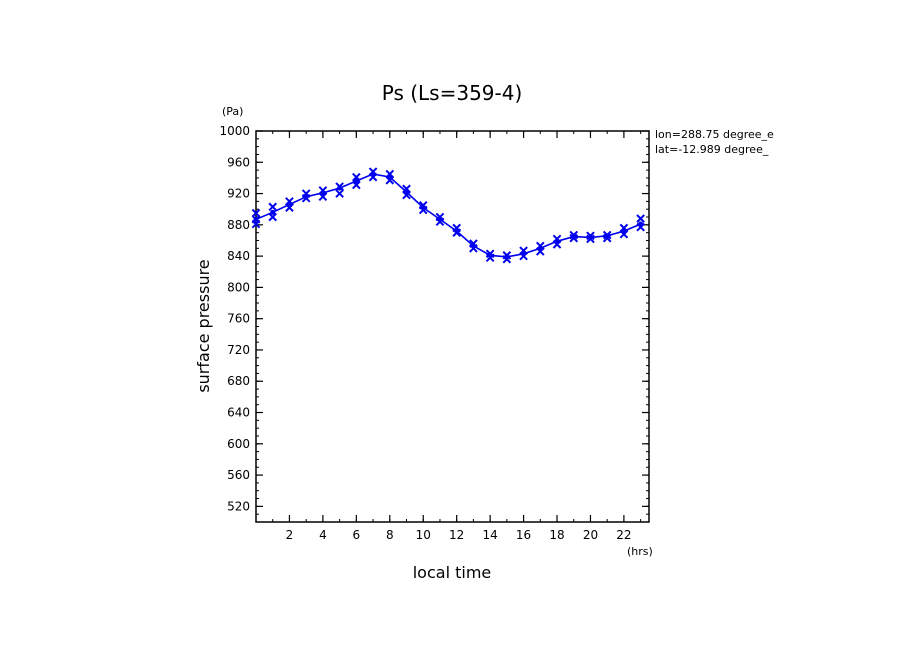 This screenshot has height=654, width=904. What do you see at coordinates (238, 256) in the screenshot?
I see `y-tick-label: 840` at bounding box center [238, 256].